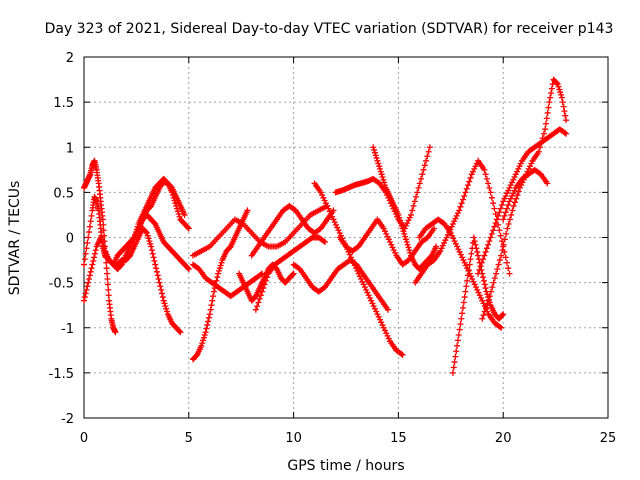 This screenshot has width=640, height=480. What do you see at coordinates (260, 274) in the screenshot?
I see `data-point-arc-g` at bounding box center [260, 274].